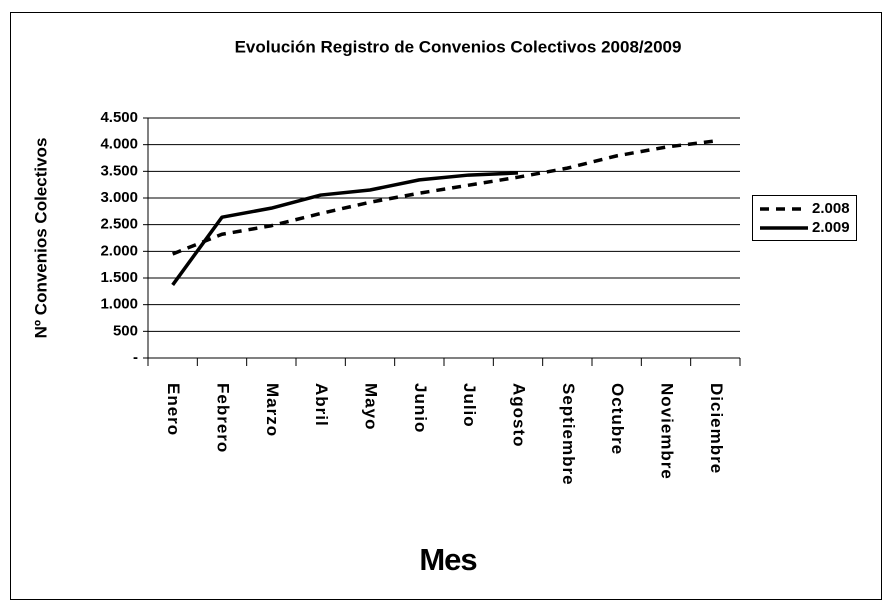 The height and width of the screenshot is (601, 893). Describe the element at coordinates (119, 304) in the screenshot. I see `y-tick-label: 1.000` at that location.